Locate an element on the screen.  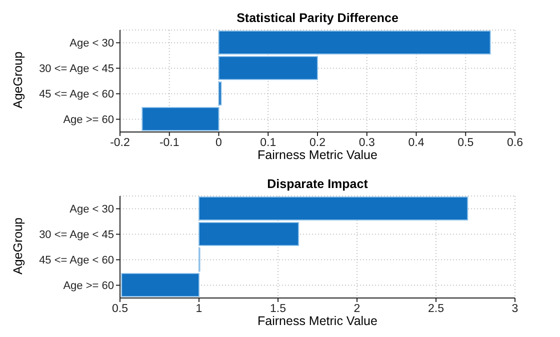
x-tick-label: 2.5 is located at coordinates (436, 309).